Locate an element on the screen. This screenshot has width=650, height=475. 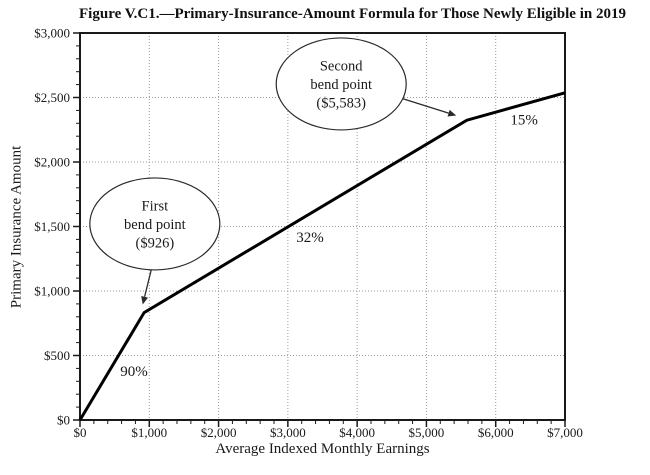
callout-ellipse-first-bend-point is located at coordinates (155, 224).